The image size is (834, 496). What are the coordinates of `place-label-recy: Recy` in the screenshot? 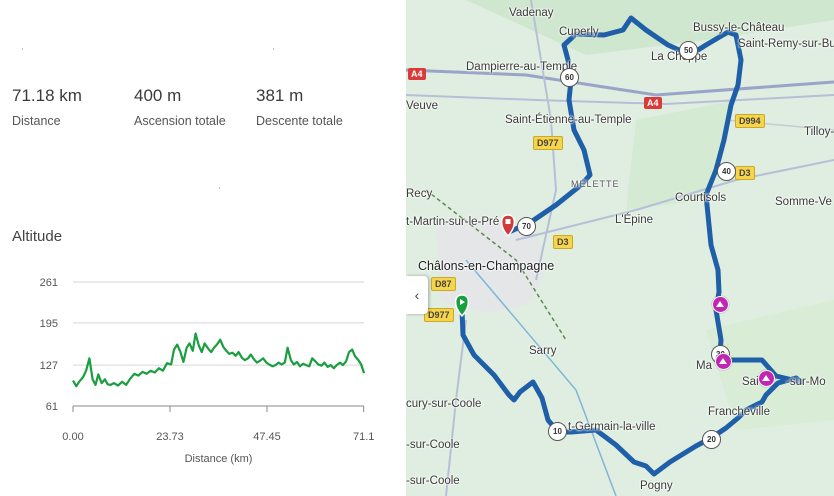 It's located at (419, 194).